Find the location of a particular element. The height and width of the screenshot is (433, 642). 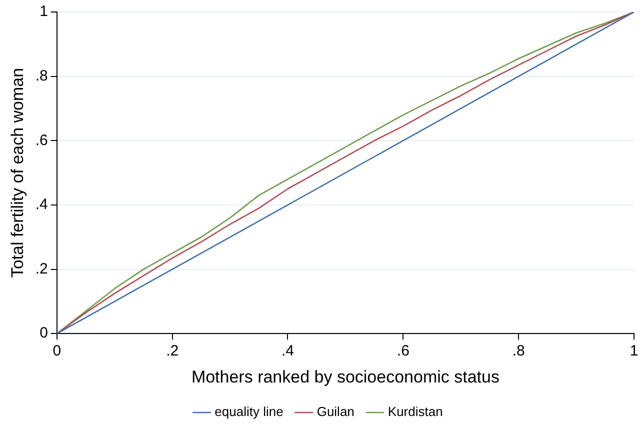

x-tick-label: .8 is located at coordinates (518, 351).